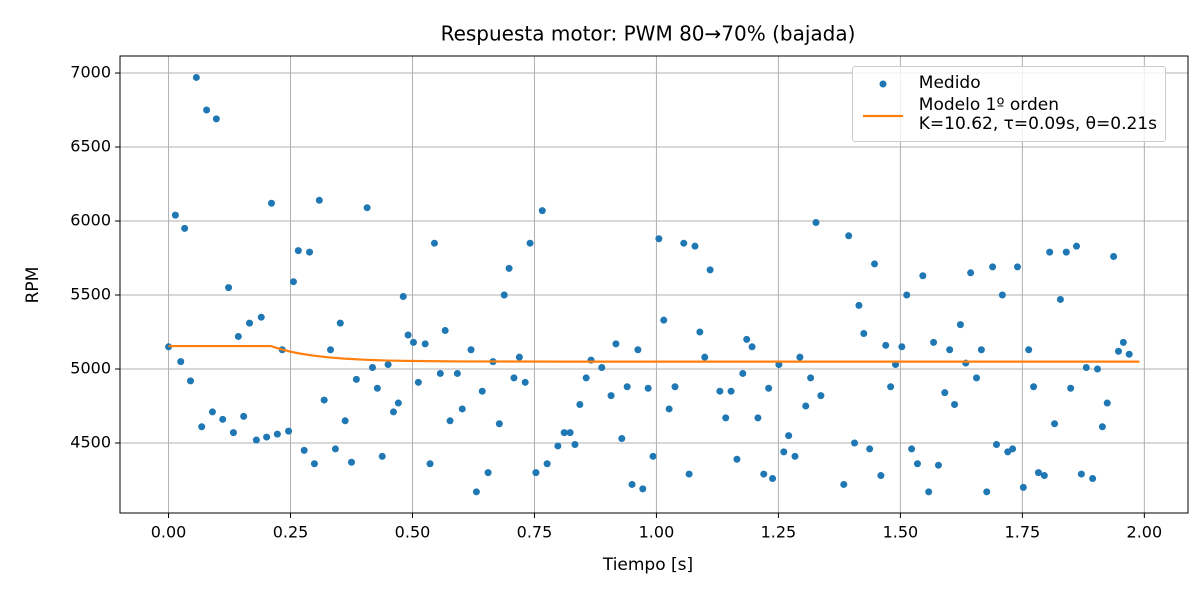 The image size is (1200, 600). I want to click on x-tick-label: 1.50, so click(901, 532).